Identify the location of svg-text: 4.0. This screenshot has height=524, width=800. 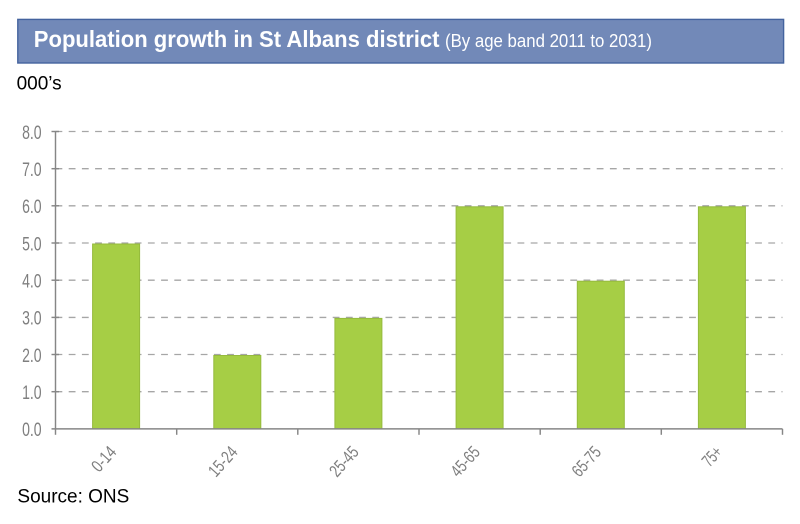
(32, 282).